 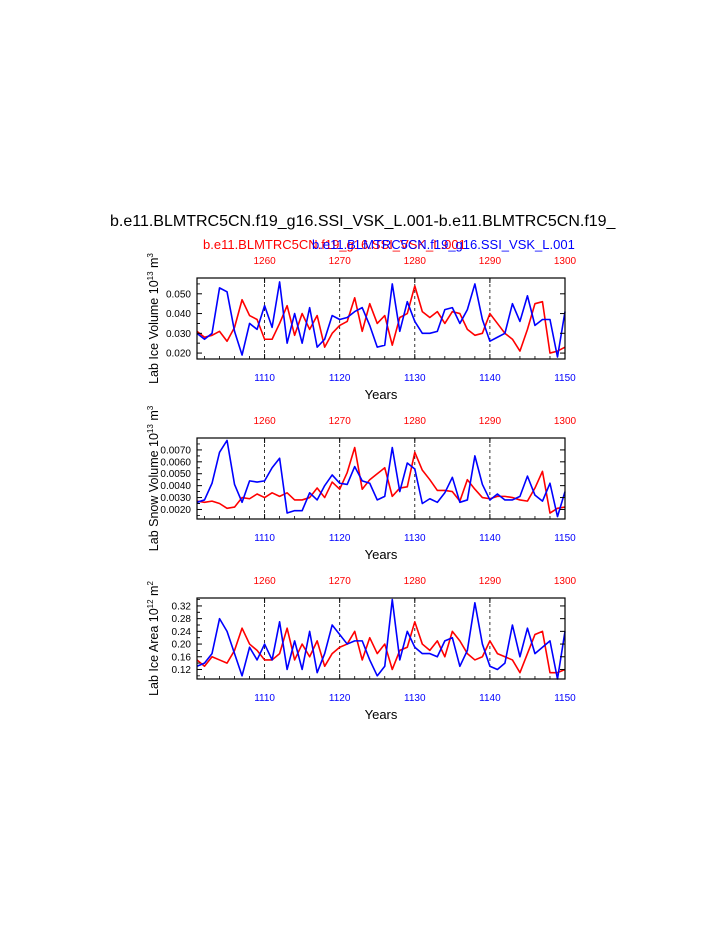 What do you see at coordinates (490, 378) in the screenshot?
I see `chart1-xtick-bottom-label: 1140` at bounding box center [490, 378].